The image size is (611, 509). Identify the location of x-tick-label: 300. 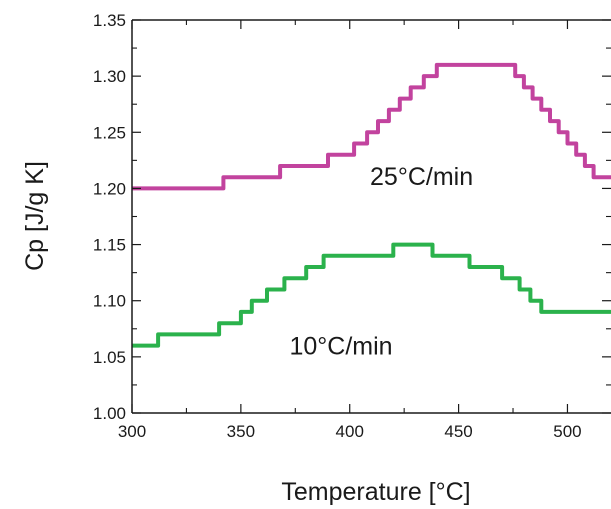
(132, 431).